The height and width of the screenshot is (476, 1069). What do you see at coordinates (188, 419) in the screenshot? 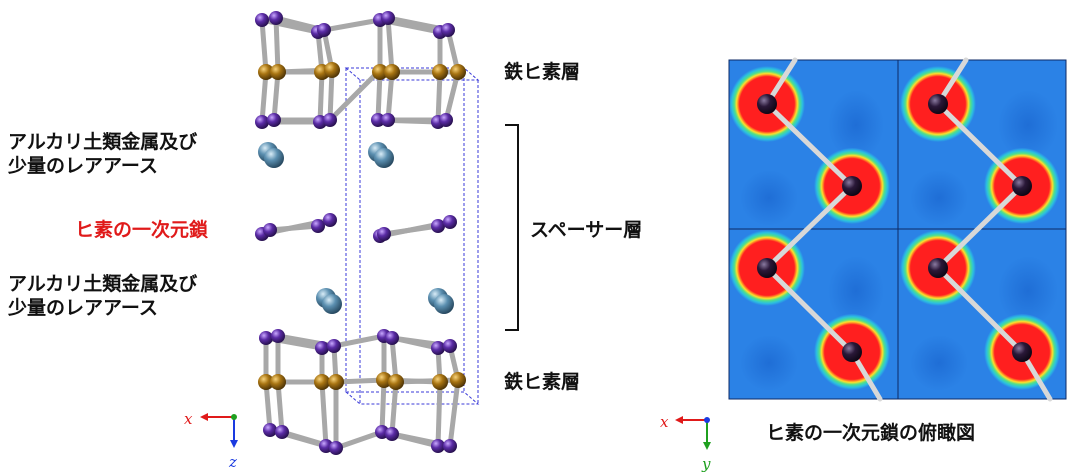
I see `x-axis-label: x` at bounding box center [188, 419].